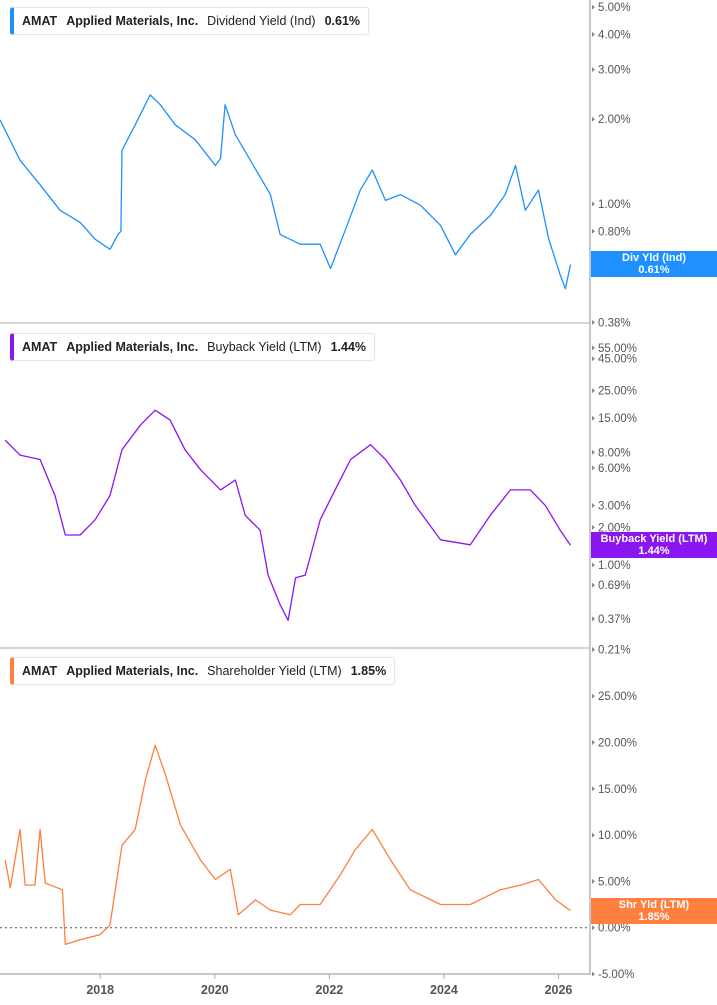 The width and height of the screenshot is (717, 1005). What do you see at coordinates (614, 453) in the screenshot?
I see `y-tick-label: 8.00%` at bounding box center [614, 453].